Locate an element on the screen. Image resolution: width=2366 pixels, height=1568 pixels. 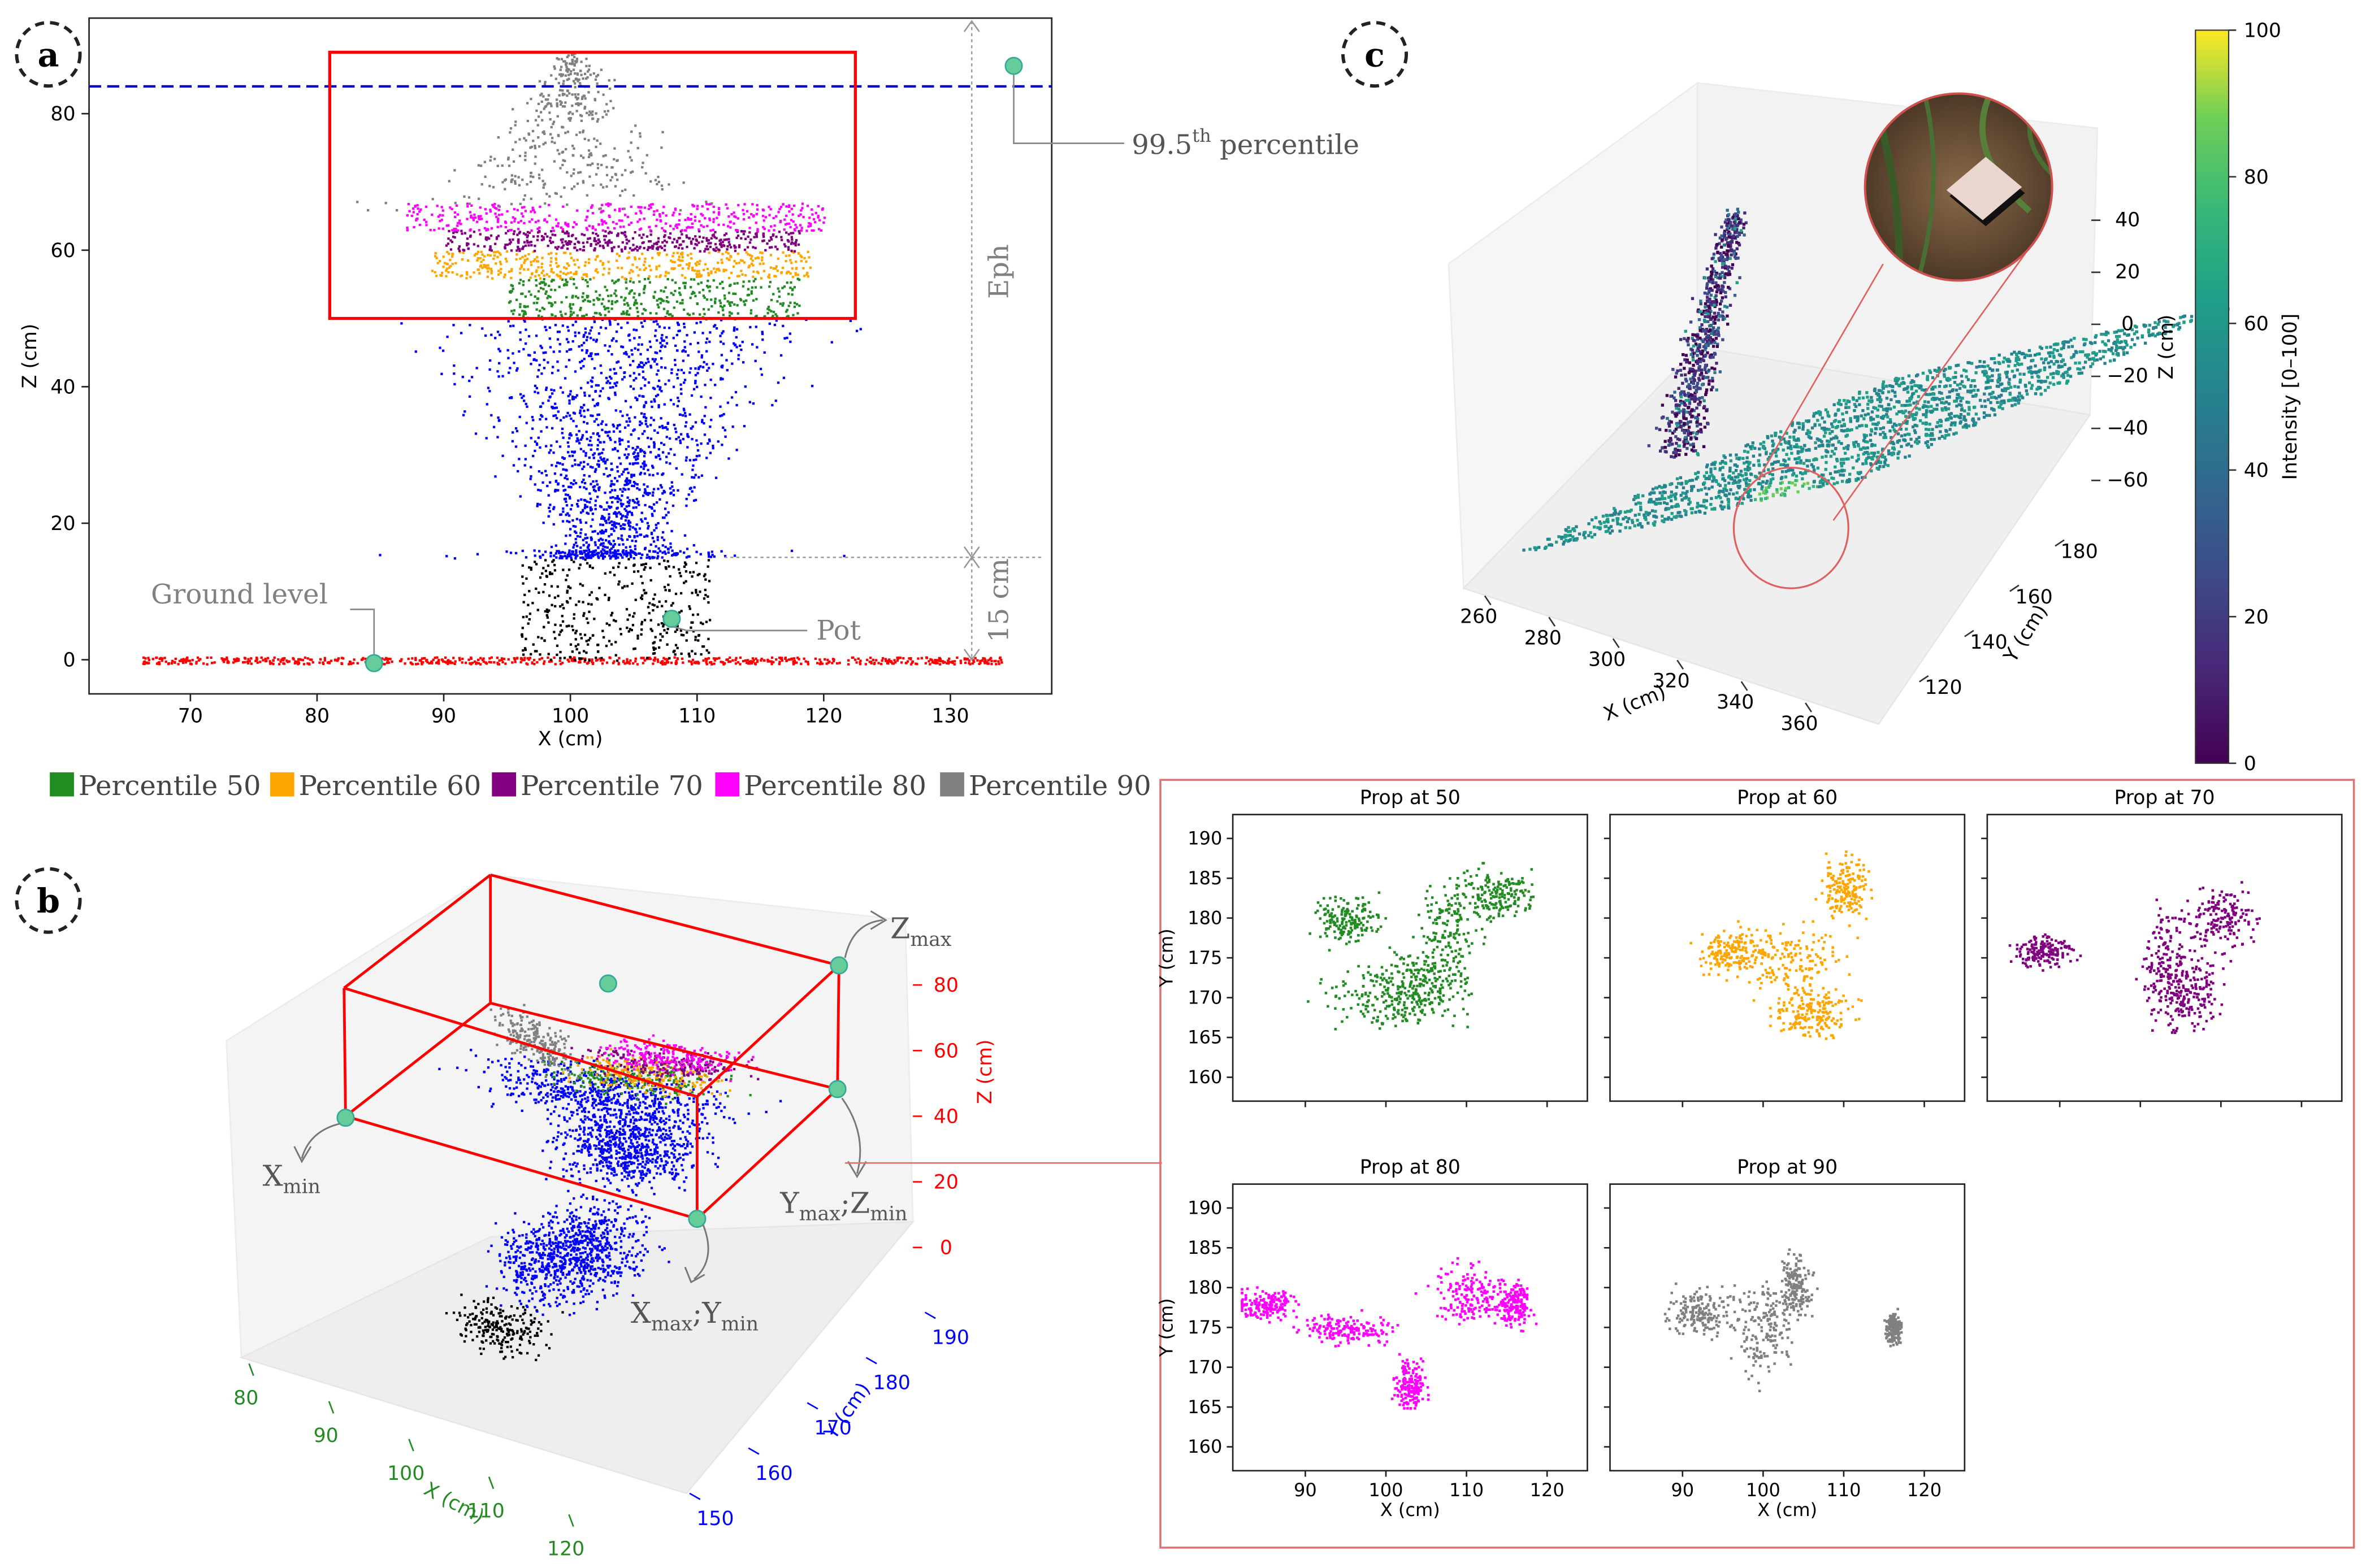
percentile-marker is located at coordinates (1014, 66).